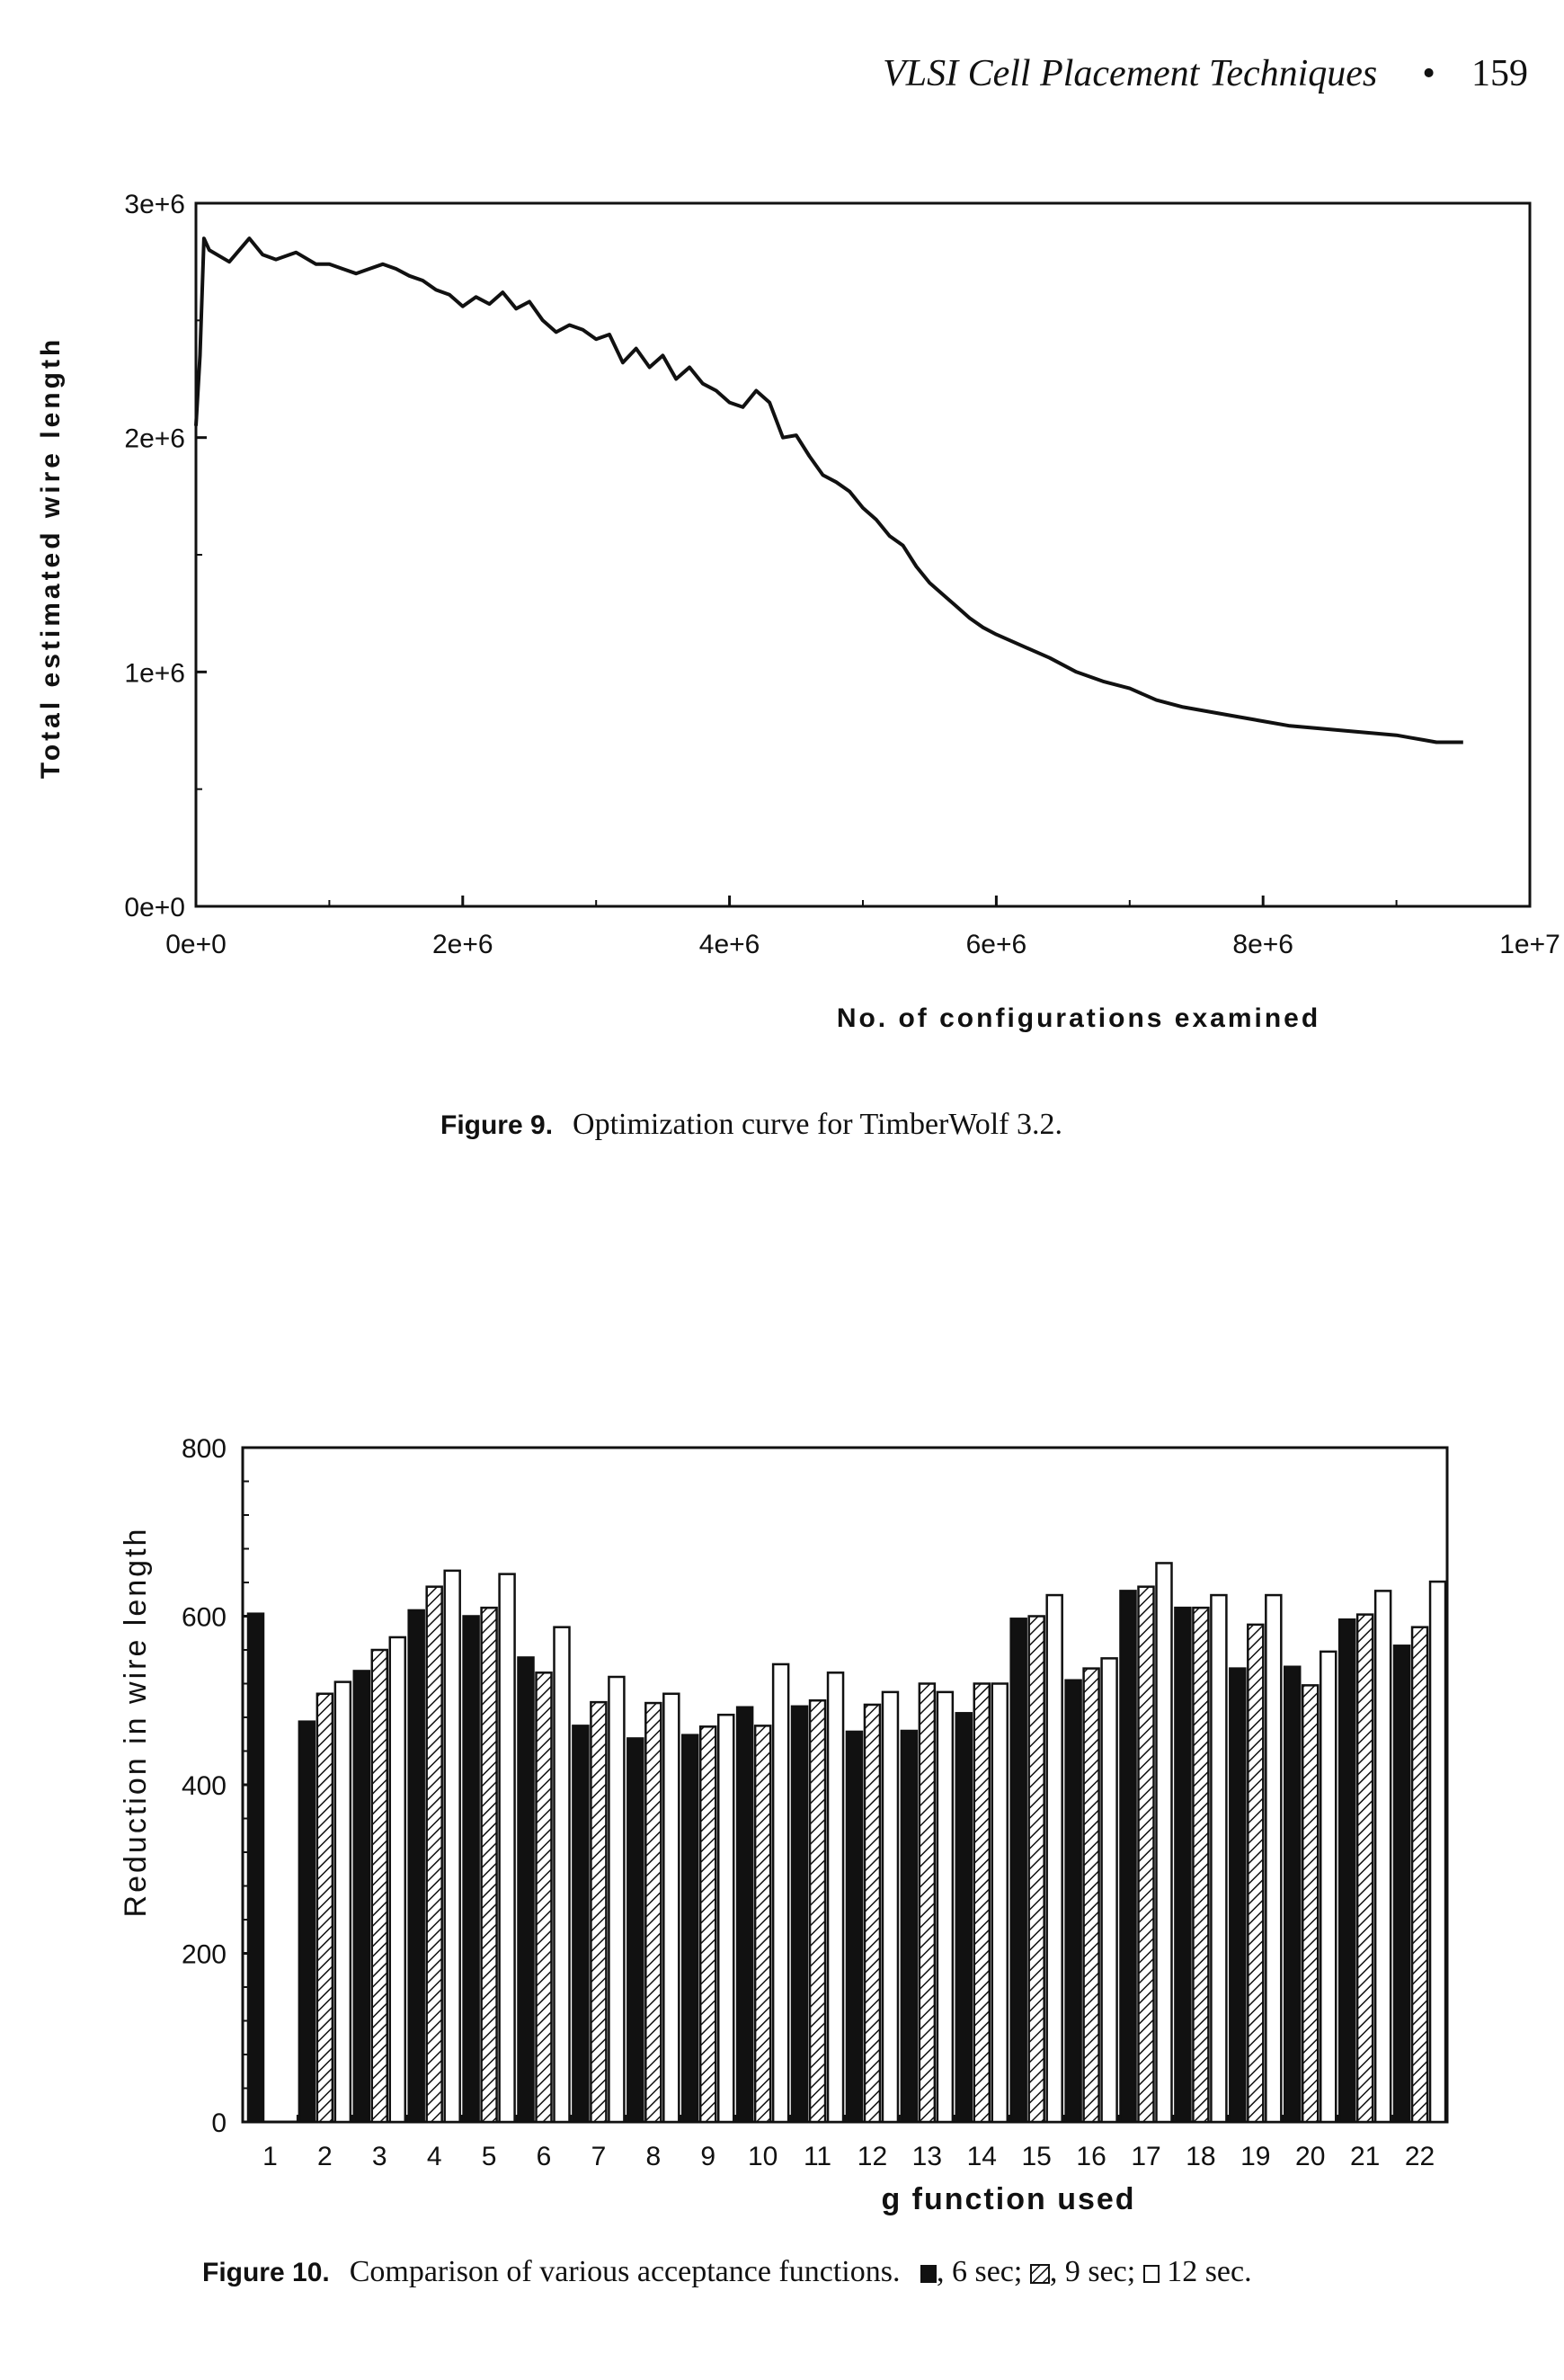  I want to click on figure-10-x-tick-label: 5, so click(489, 2156).